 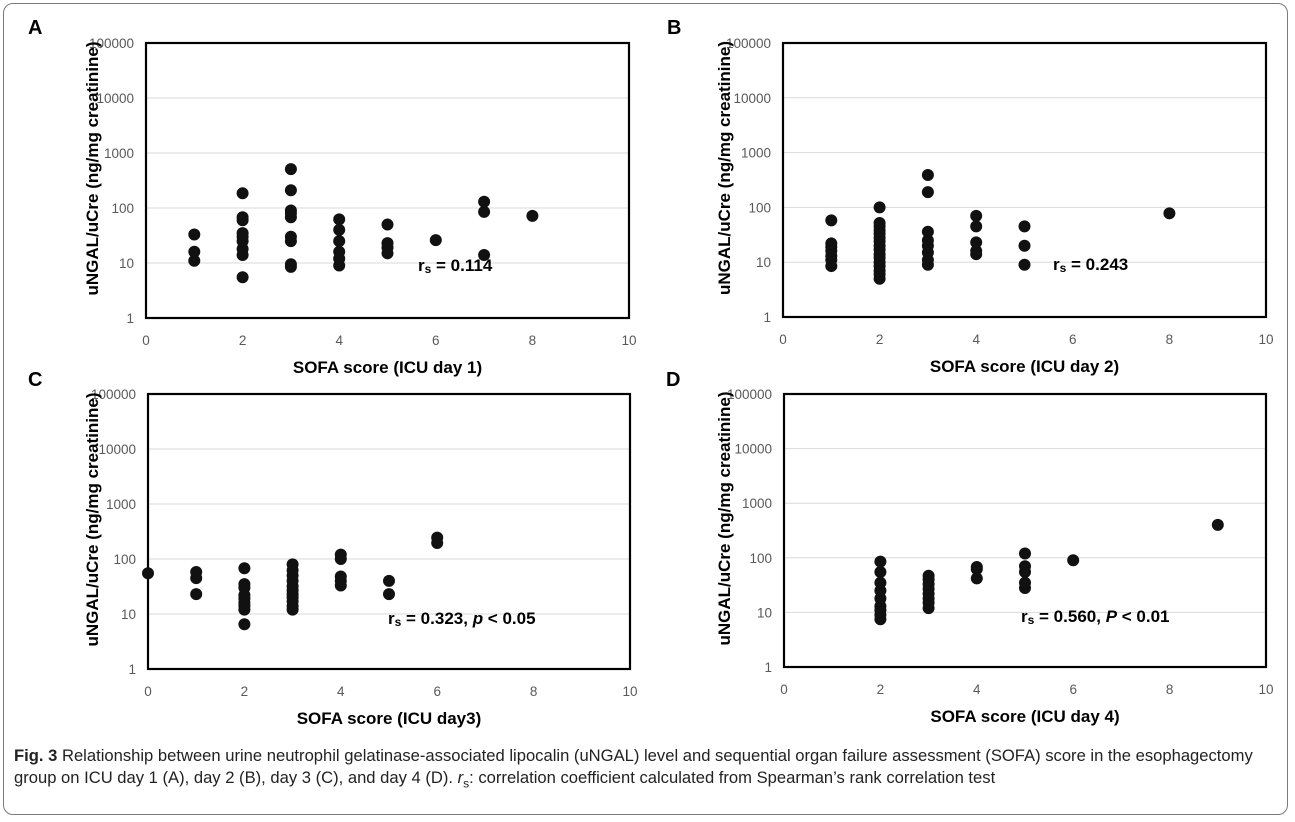 What do you see at coordinates (462, 619) in the screenshot?
I see `correlation-annotation: rs = 0.323, p < 0.05` at bounding box center [462, 619].